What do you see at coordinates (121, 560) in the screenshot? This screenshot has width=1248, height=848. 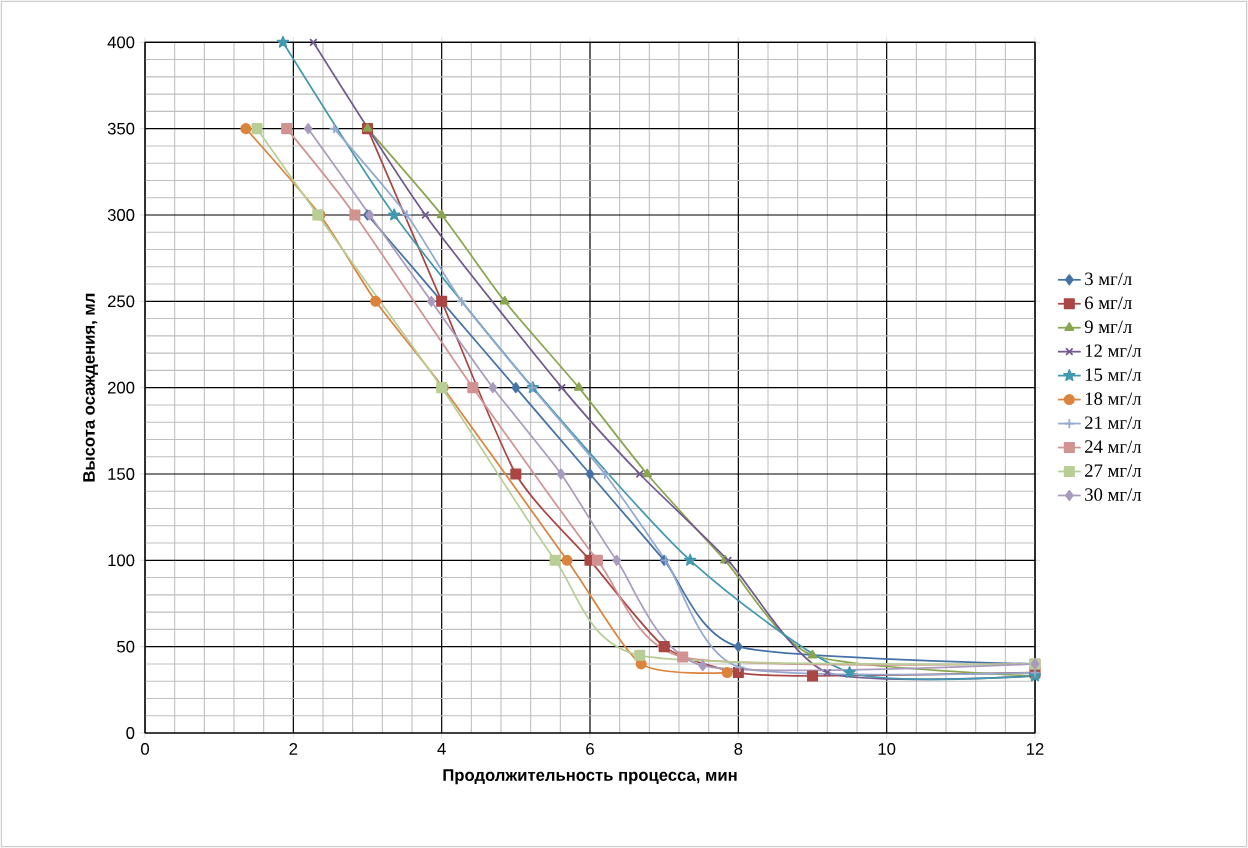 I see `y-tick-label: 100` at bounding box center [121, 560].